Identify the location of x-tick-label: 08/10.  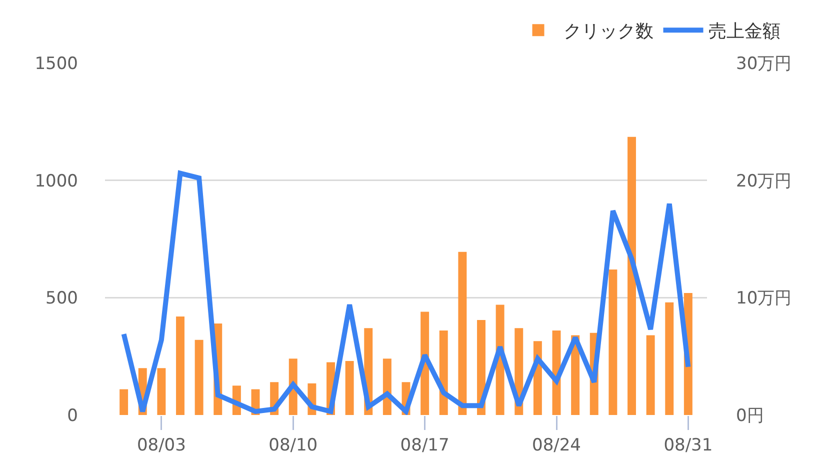
(293, 445).